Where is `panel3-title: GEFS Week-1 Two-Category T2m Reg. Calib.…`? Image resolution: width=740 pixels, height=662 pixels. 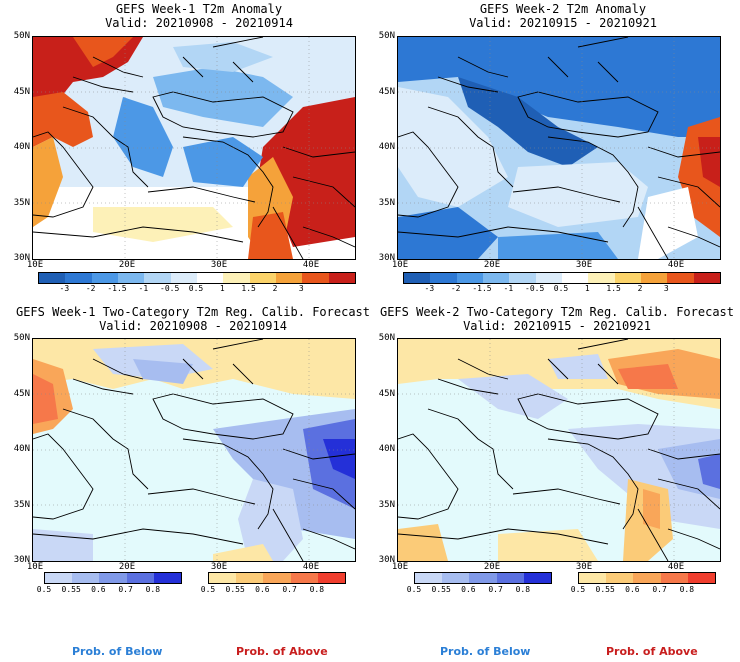
panel3-title: GEFS Week-1 Two-Category T2m Reg. Calib.… is located at coordinates (193, 319).